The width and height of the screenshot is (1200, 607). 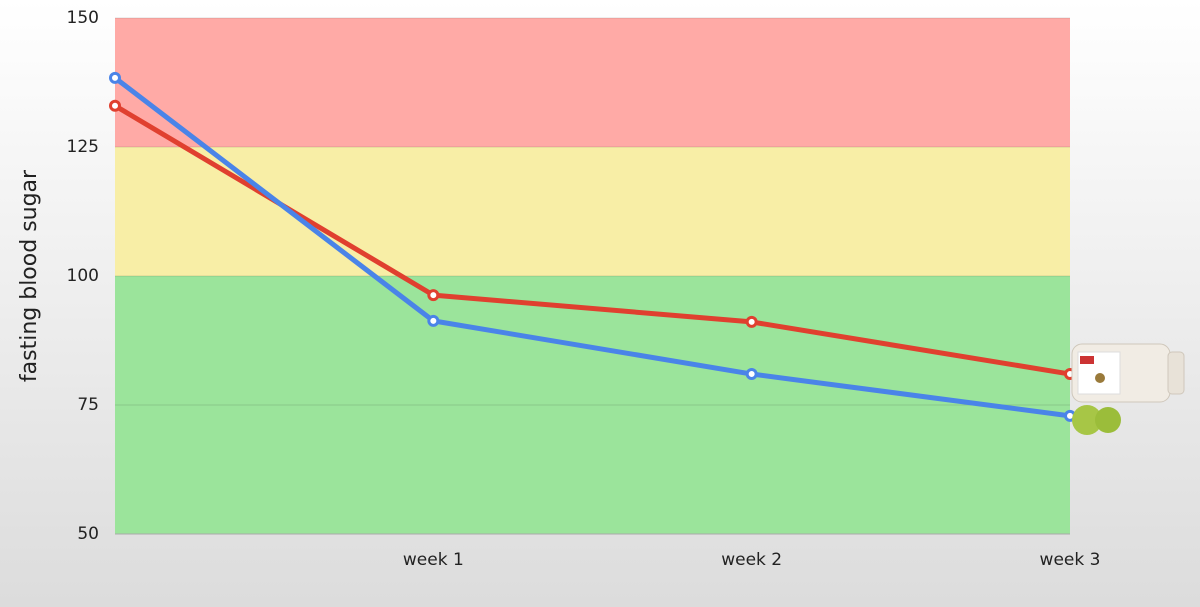 What do you see at coordinates (433, 560) in the screenshot?
I see `x-tick-label: week 1` at bounding box center [433, 560].